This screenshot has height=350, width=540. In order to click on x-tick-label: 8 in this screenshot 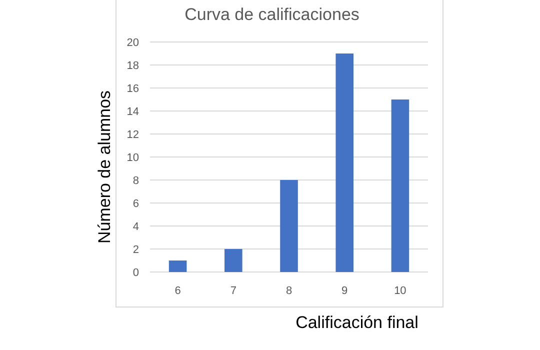, I will do `click(289, 290)`.